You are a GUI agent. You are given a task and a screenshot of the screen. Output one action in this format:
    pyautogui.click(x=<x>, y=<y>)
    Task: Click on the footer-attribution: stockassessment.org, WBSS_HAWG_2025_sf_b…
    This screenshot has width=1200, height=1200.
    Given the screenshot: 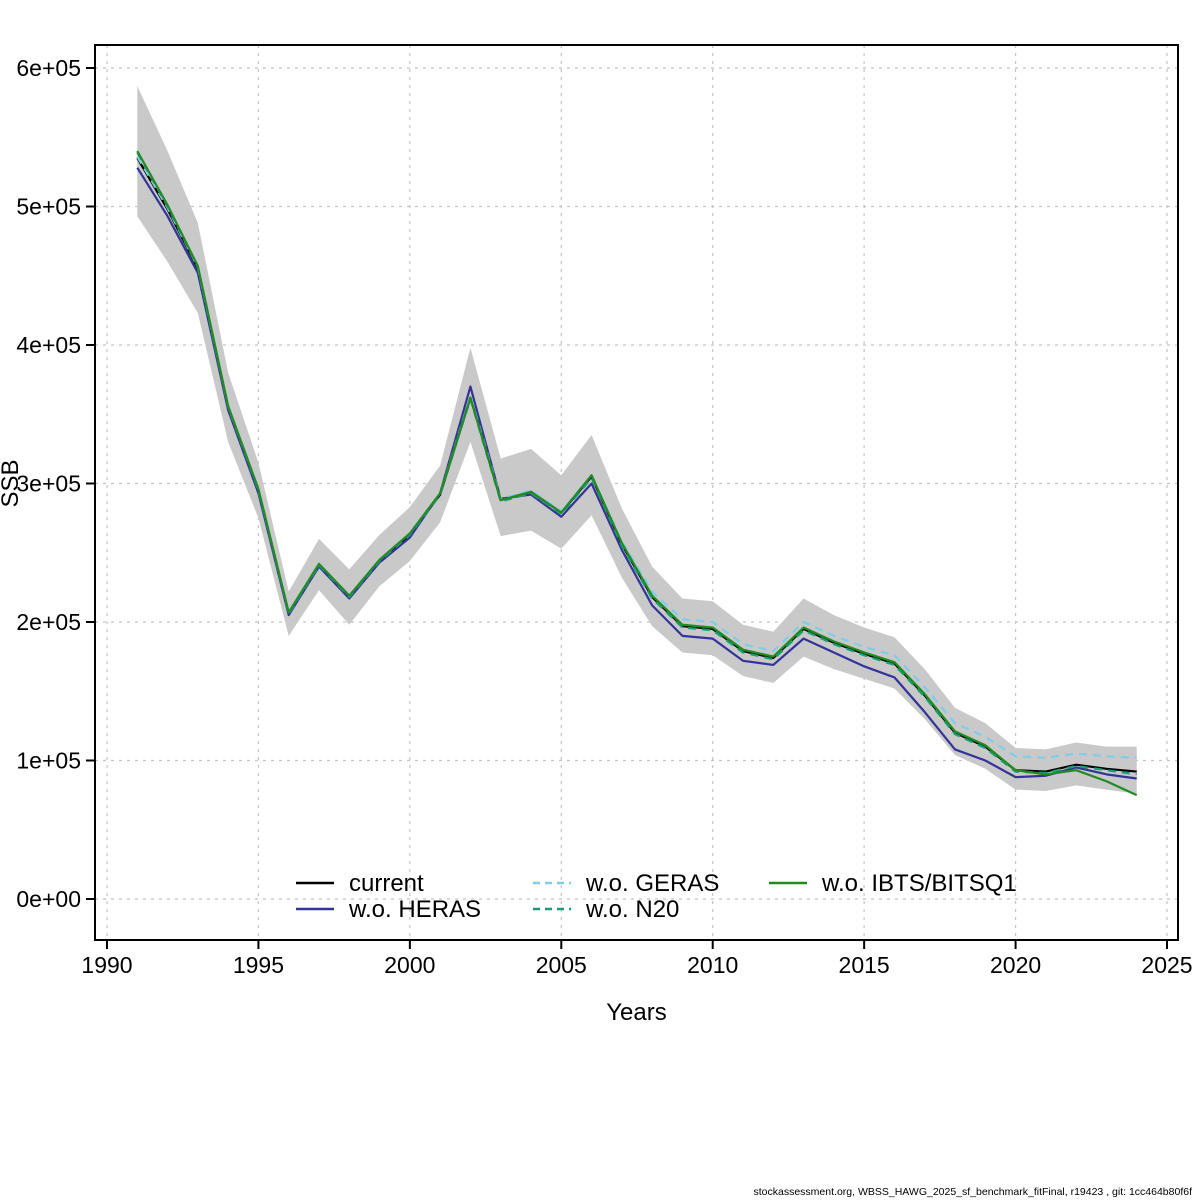 What is the action you would take?
    pyautogui.click(x=973, y=1192)
    